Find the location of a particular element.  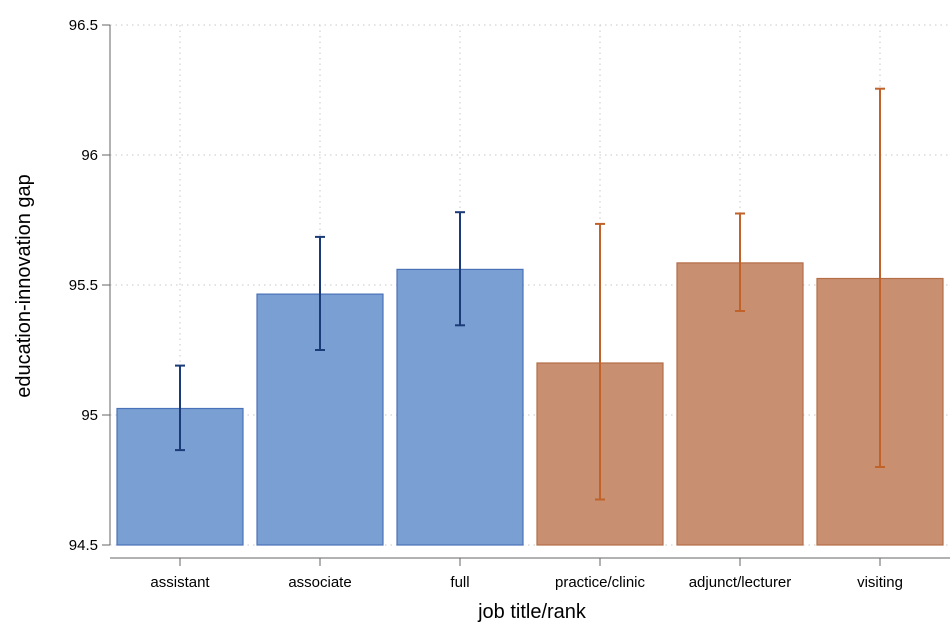

x-tick-label: practice/clinic is located at coordinates (600, 582).